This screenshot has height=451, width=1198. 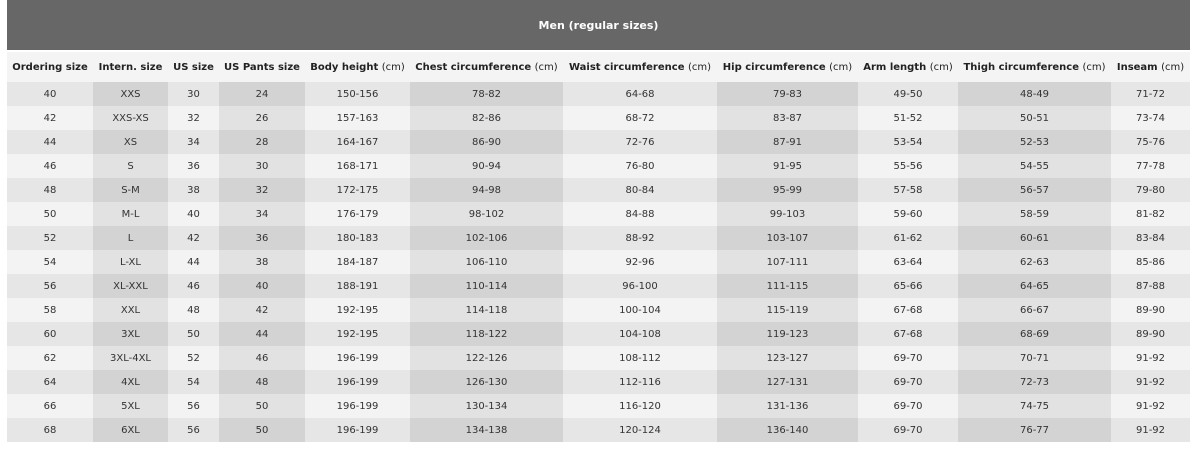 I want to click on table-cell: 49-50, so click(x=908, y=94).